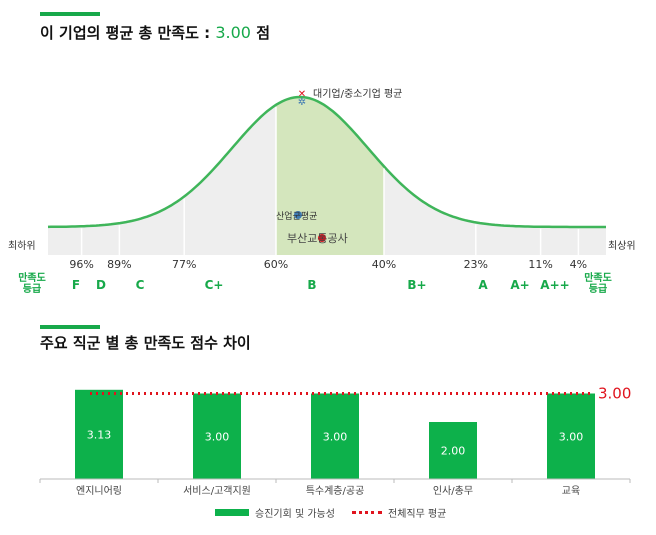 The image size is (656, 535). I want to click on legend-average-label: 전체직무 평균, so click(417, 514).